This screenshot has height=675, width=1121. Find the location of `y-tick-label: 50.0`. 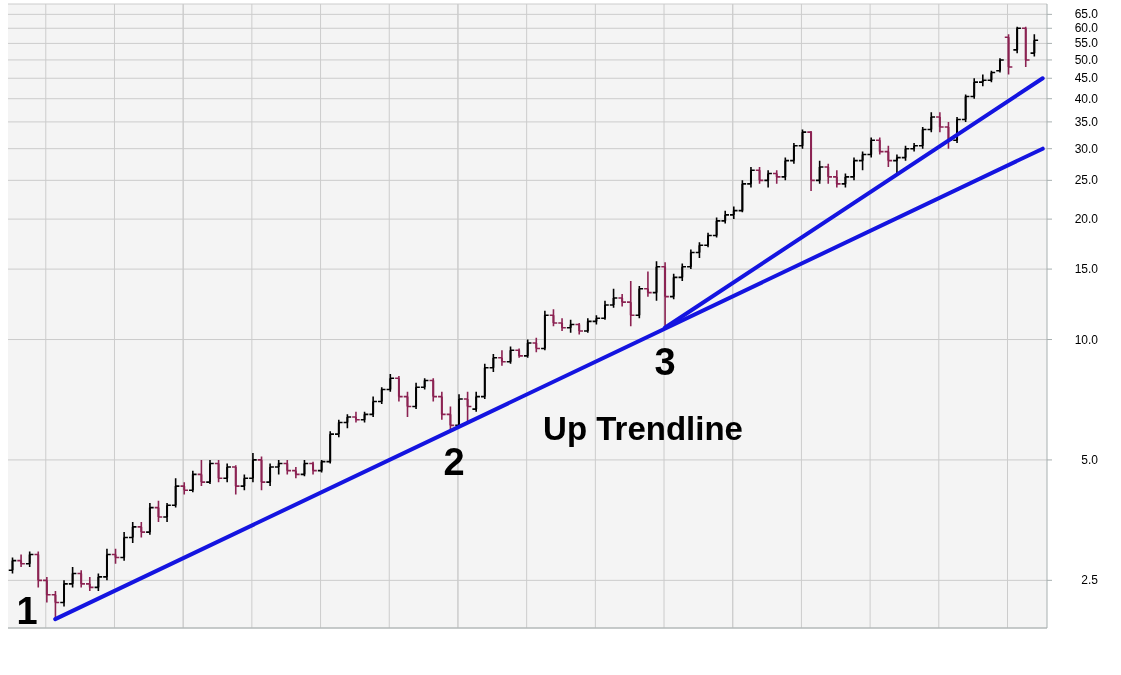

y-tick-label: 50.0 is located at coordinates (1086, 59).